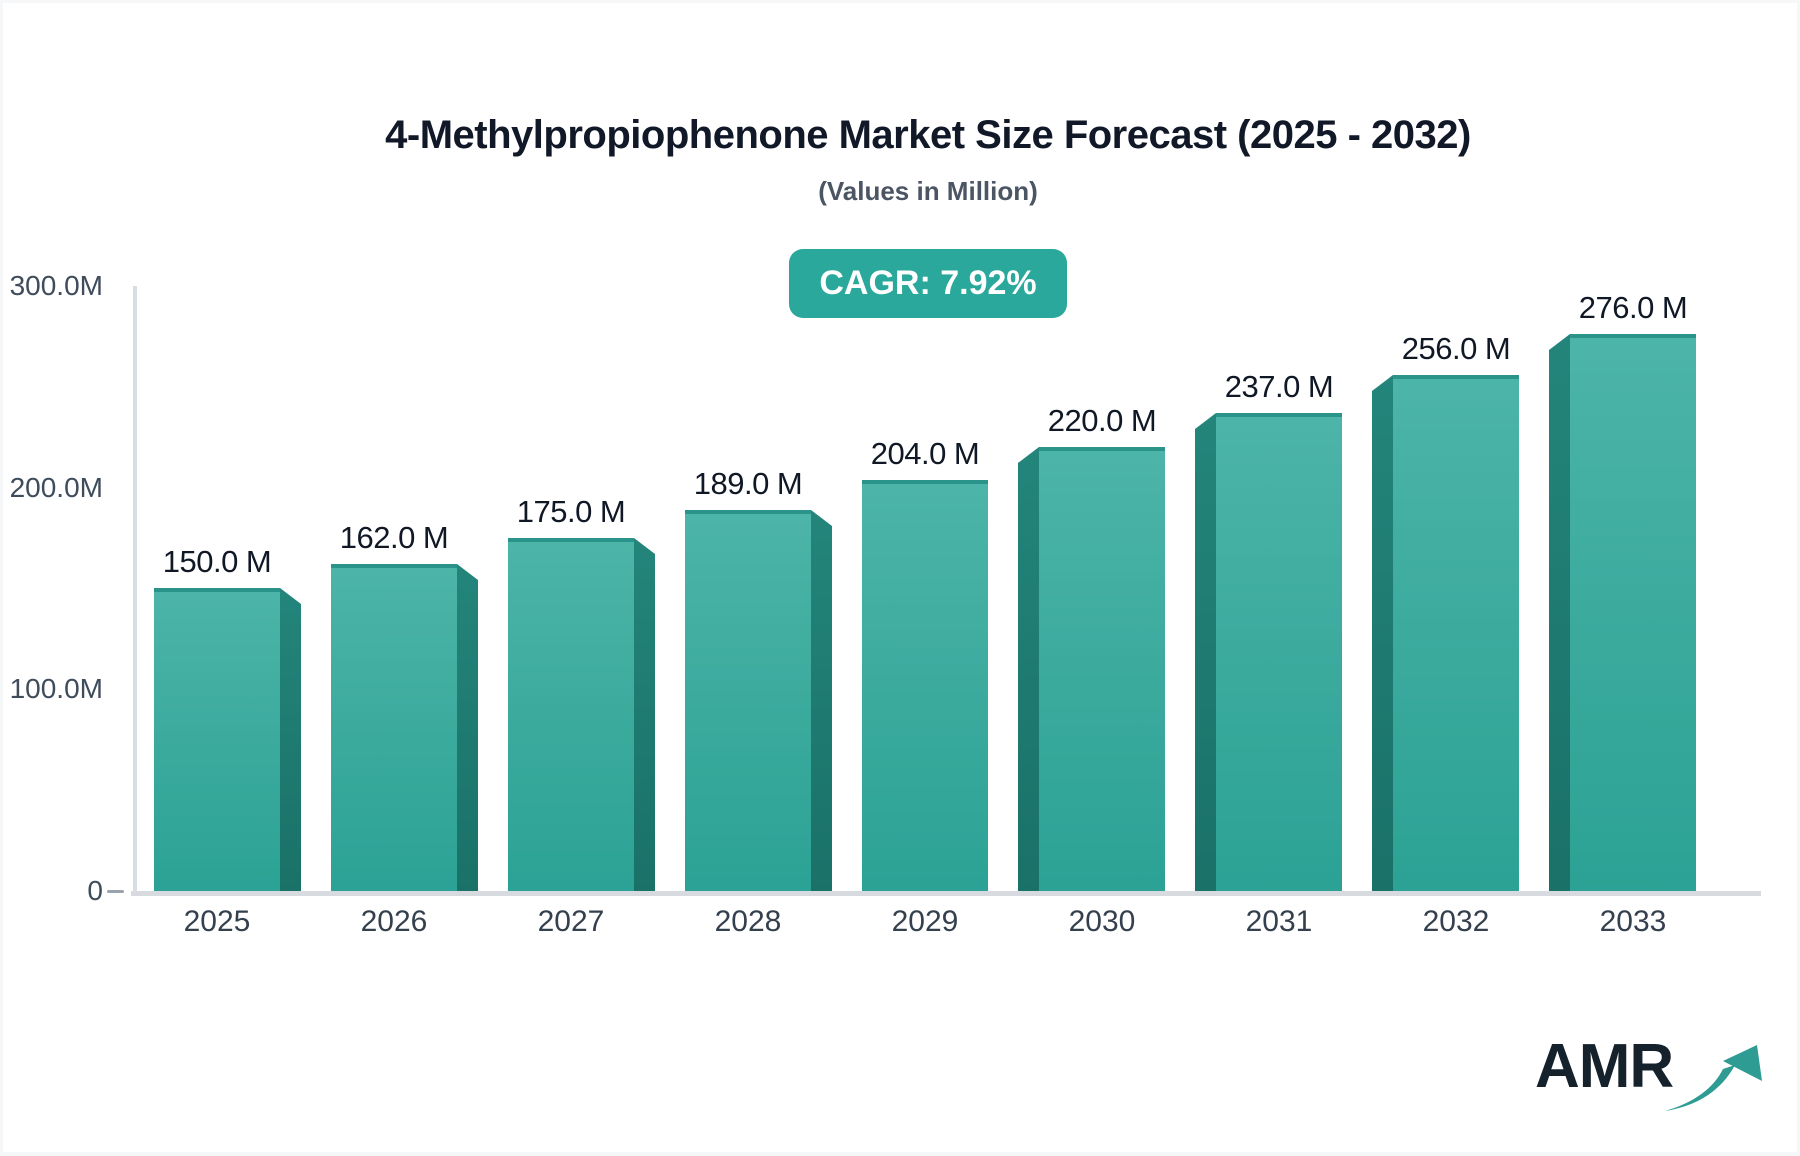 The width and height of the screenshot is (1800, 1156). What do you see at coordinates (1102, 921) in the screenshot?
I see `x-axis-label: 2030` at bounding box center [1102, 921].